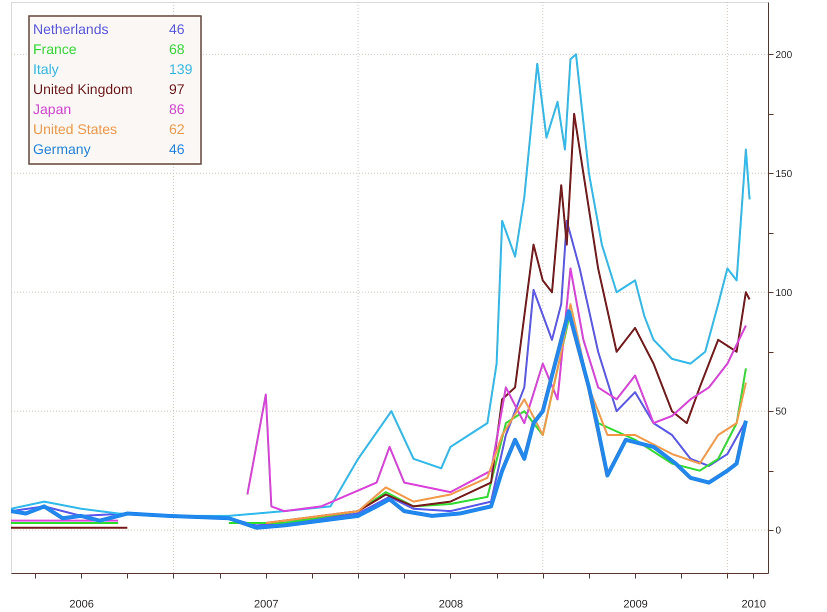  What do you see at coordinates (266, 604) in the screenshot?
I see `x-tick-label: 2007` at bounding box center [266, 604].